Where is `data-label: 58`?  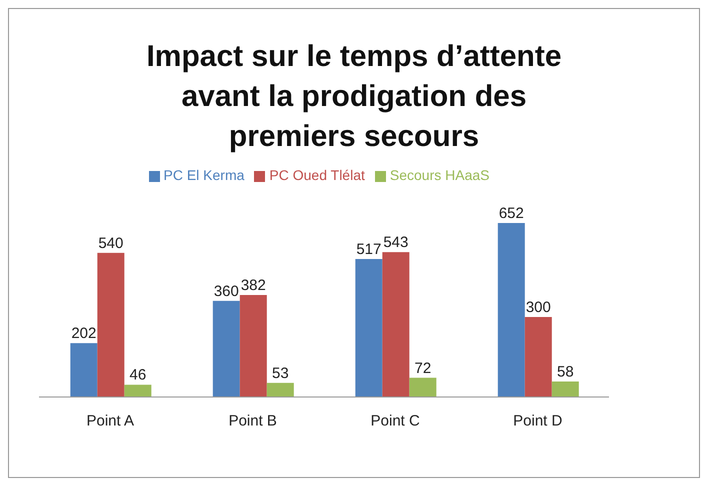
data-label: 58 is located at coordinates (565, 372).